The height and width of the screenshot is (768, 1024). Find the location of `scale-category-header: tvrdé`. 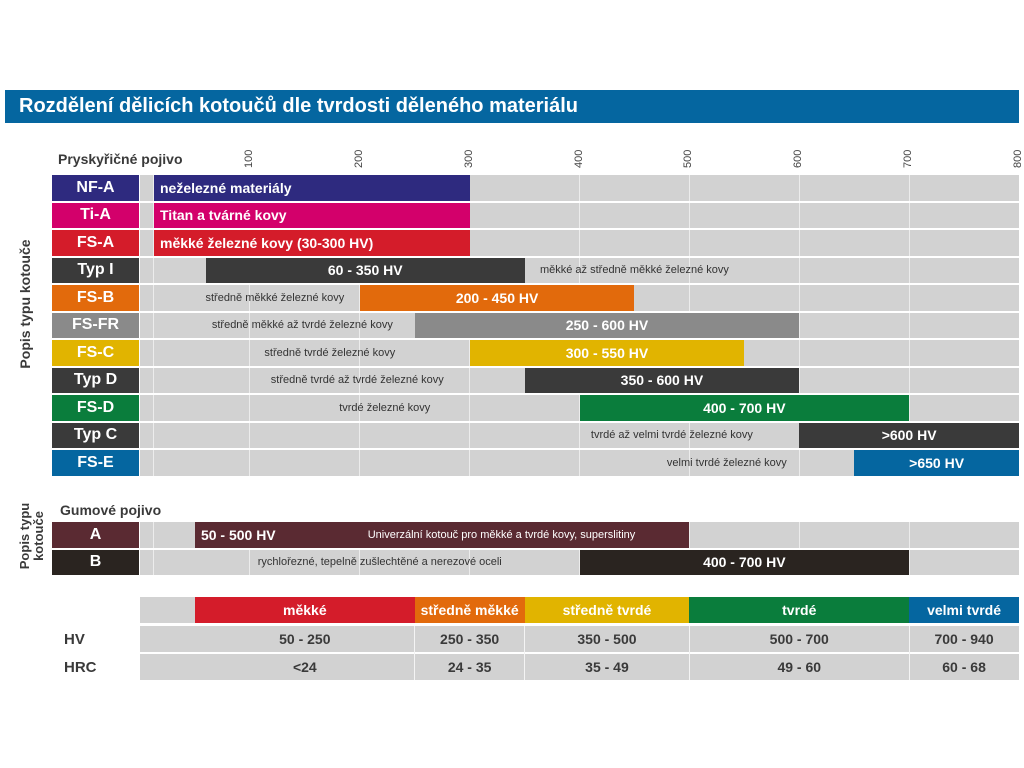

scale-category-header: tvrdé is located at coordinates (799, 610).